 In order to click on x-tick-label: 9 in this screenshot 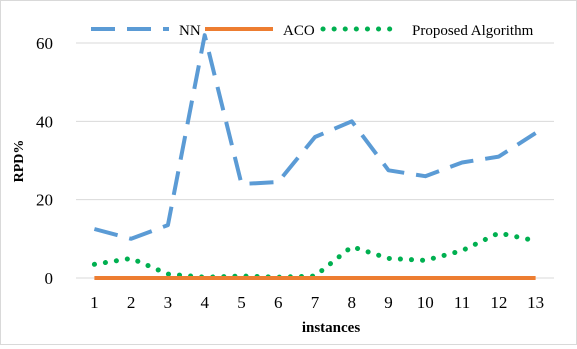, I will do `click(388, 302)`.